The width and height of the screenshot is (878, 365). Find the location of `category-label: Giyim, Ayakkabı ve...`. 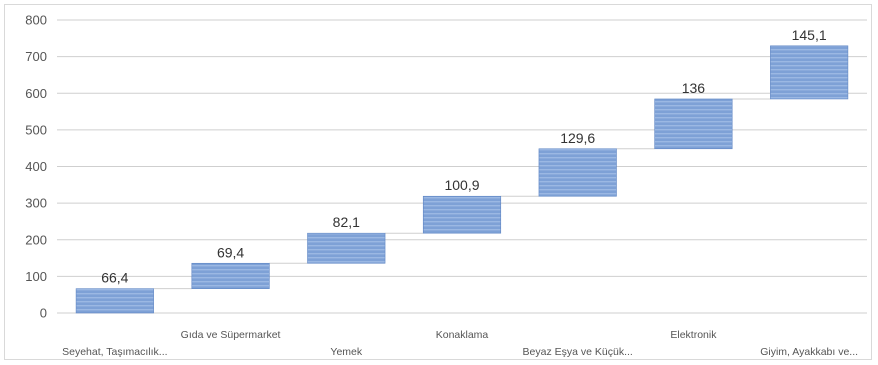

category-label: Giyim, Ayakkabı ve... is located at coordinates (809, 352).